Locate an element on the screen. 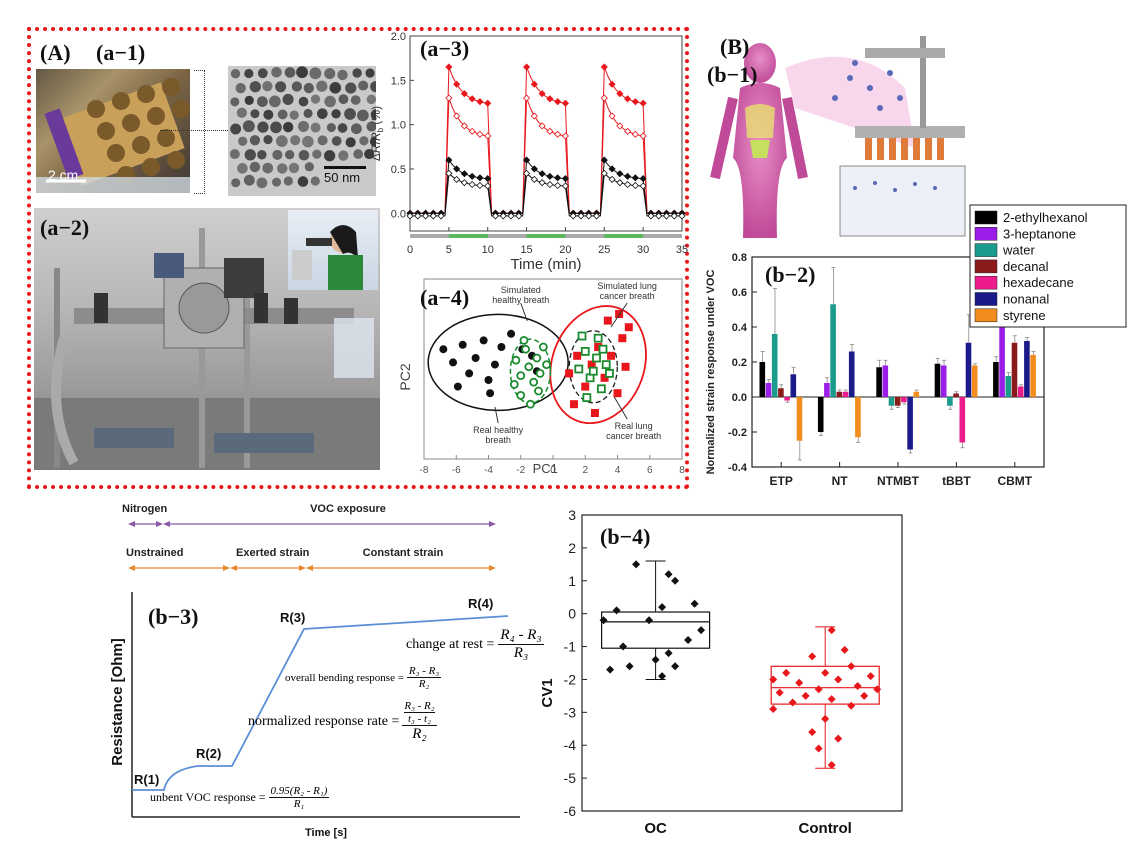 This screenshot has height=847, width=1132. b3-unstrained-arrow-head is located at coordinates (226, 568).